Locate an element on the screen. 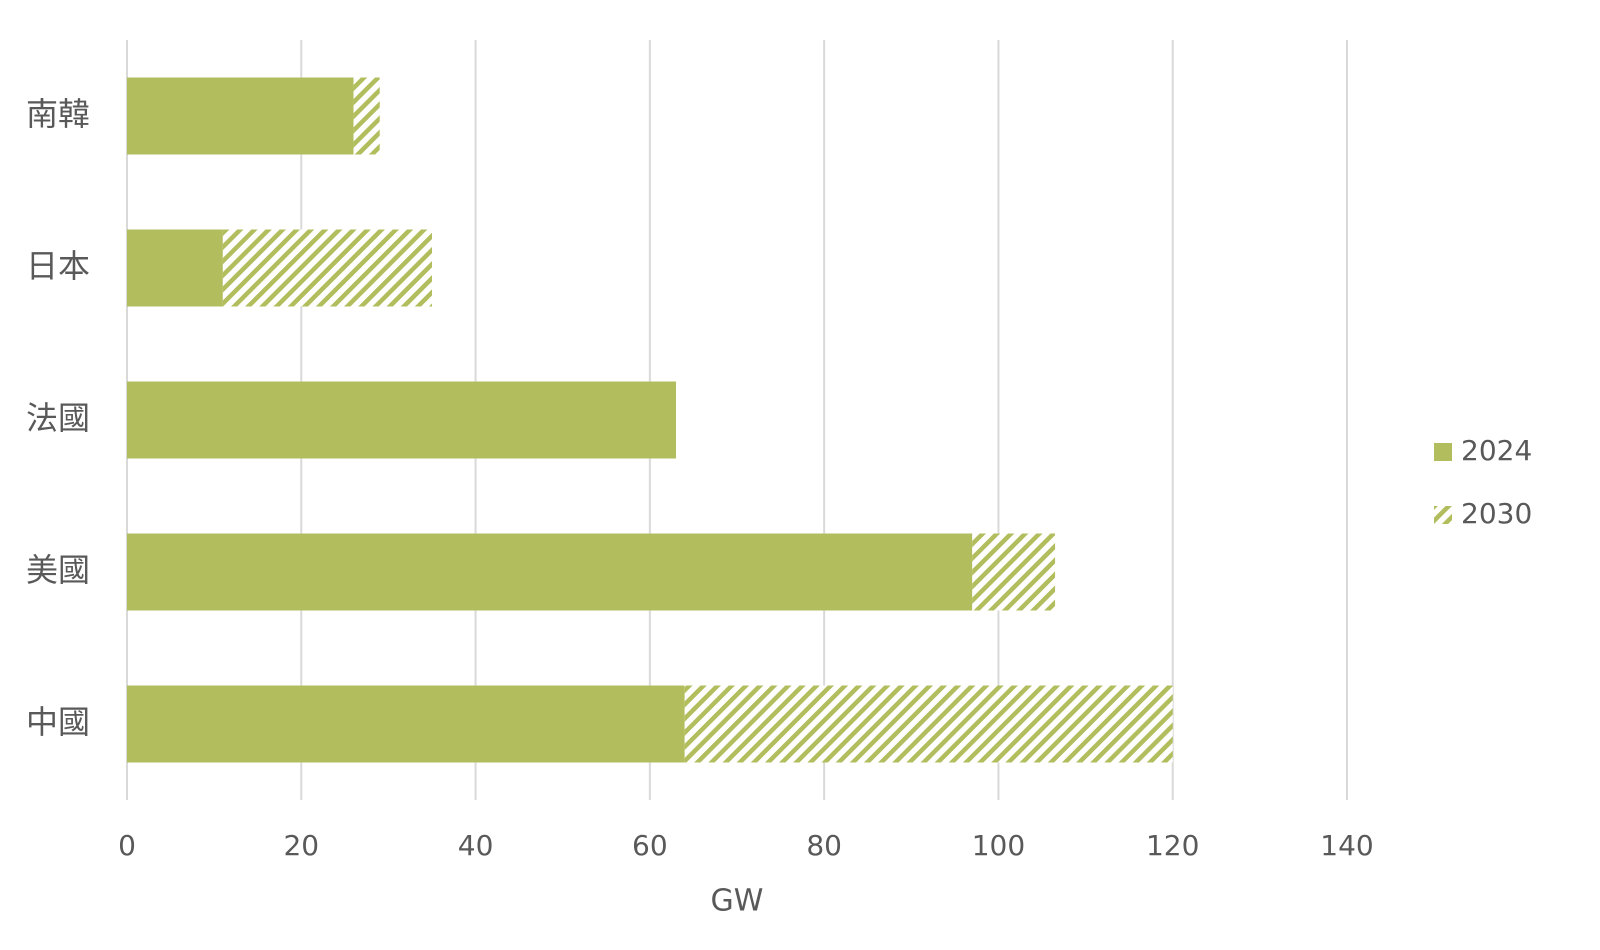 Image resolution: width=1600 pixels, height=950 pixels. legend-label: 2030 is located at coordinates (1496, 513).